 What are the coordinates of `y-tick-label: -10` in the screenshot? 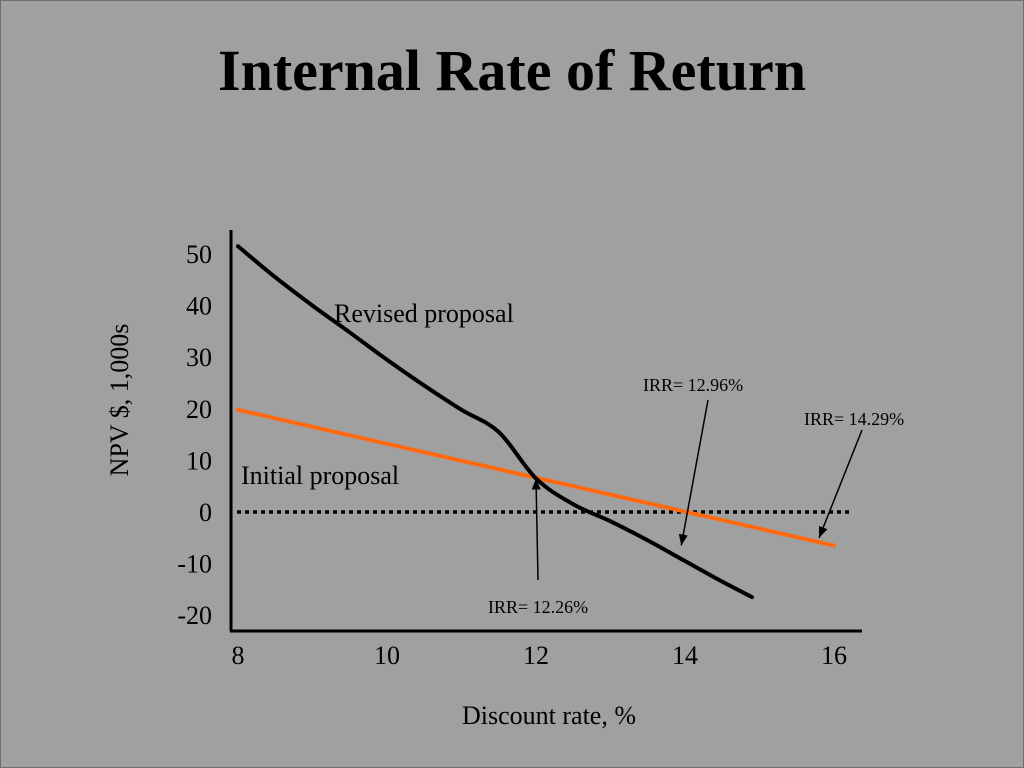 It's located at (194, 564).